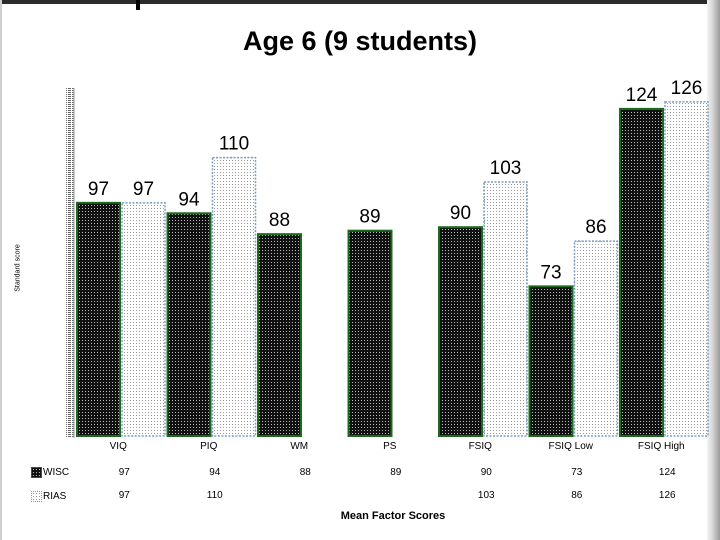 This screenshot has height=540, width=720. What do you see at coordinates (279, 335) in the screenshot?
I see `bar-wisc-wm` at bounding box center [279, 335].